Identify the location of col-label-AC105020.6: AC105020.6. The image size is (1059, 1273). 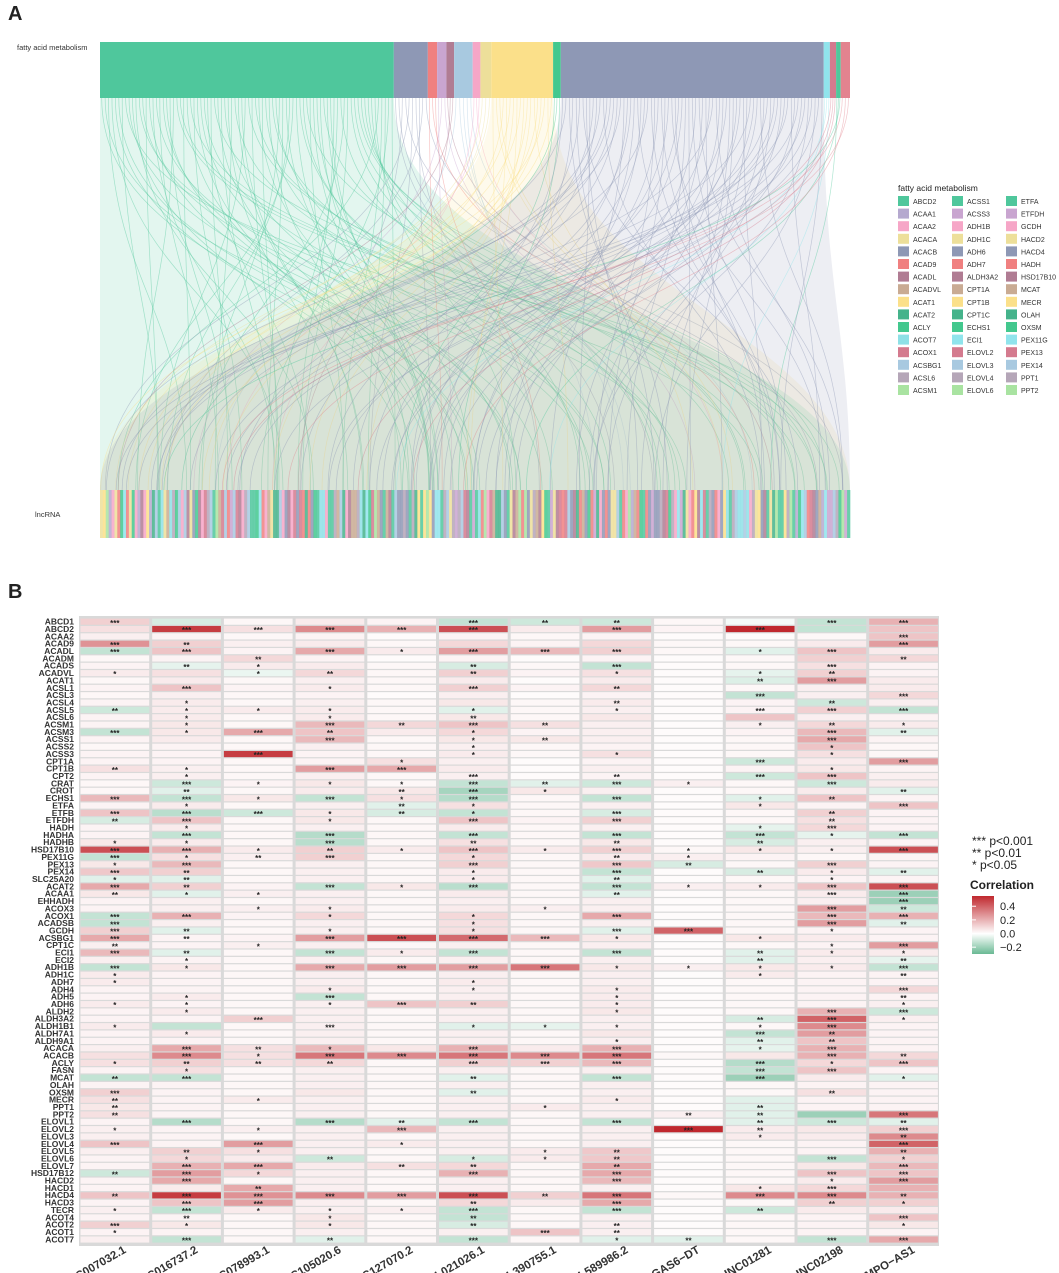
(313, 1258).